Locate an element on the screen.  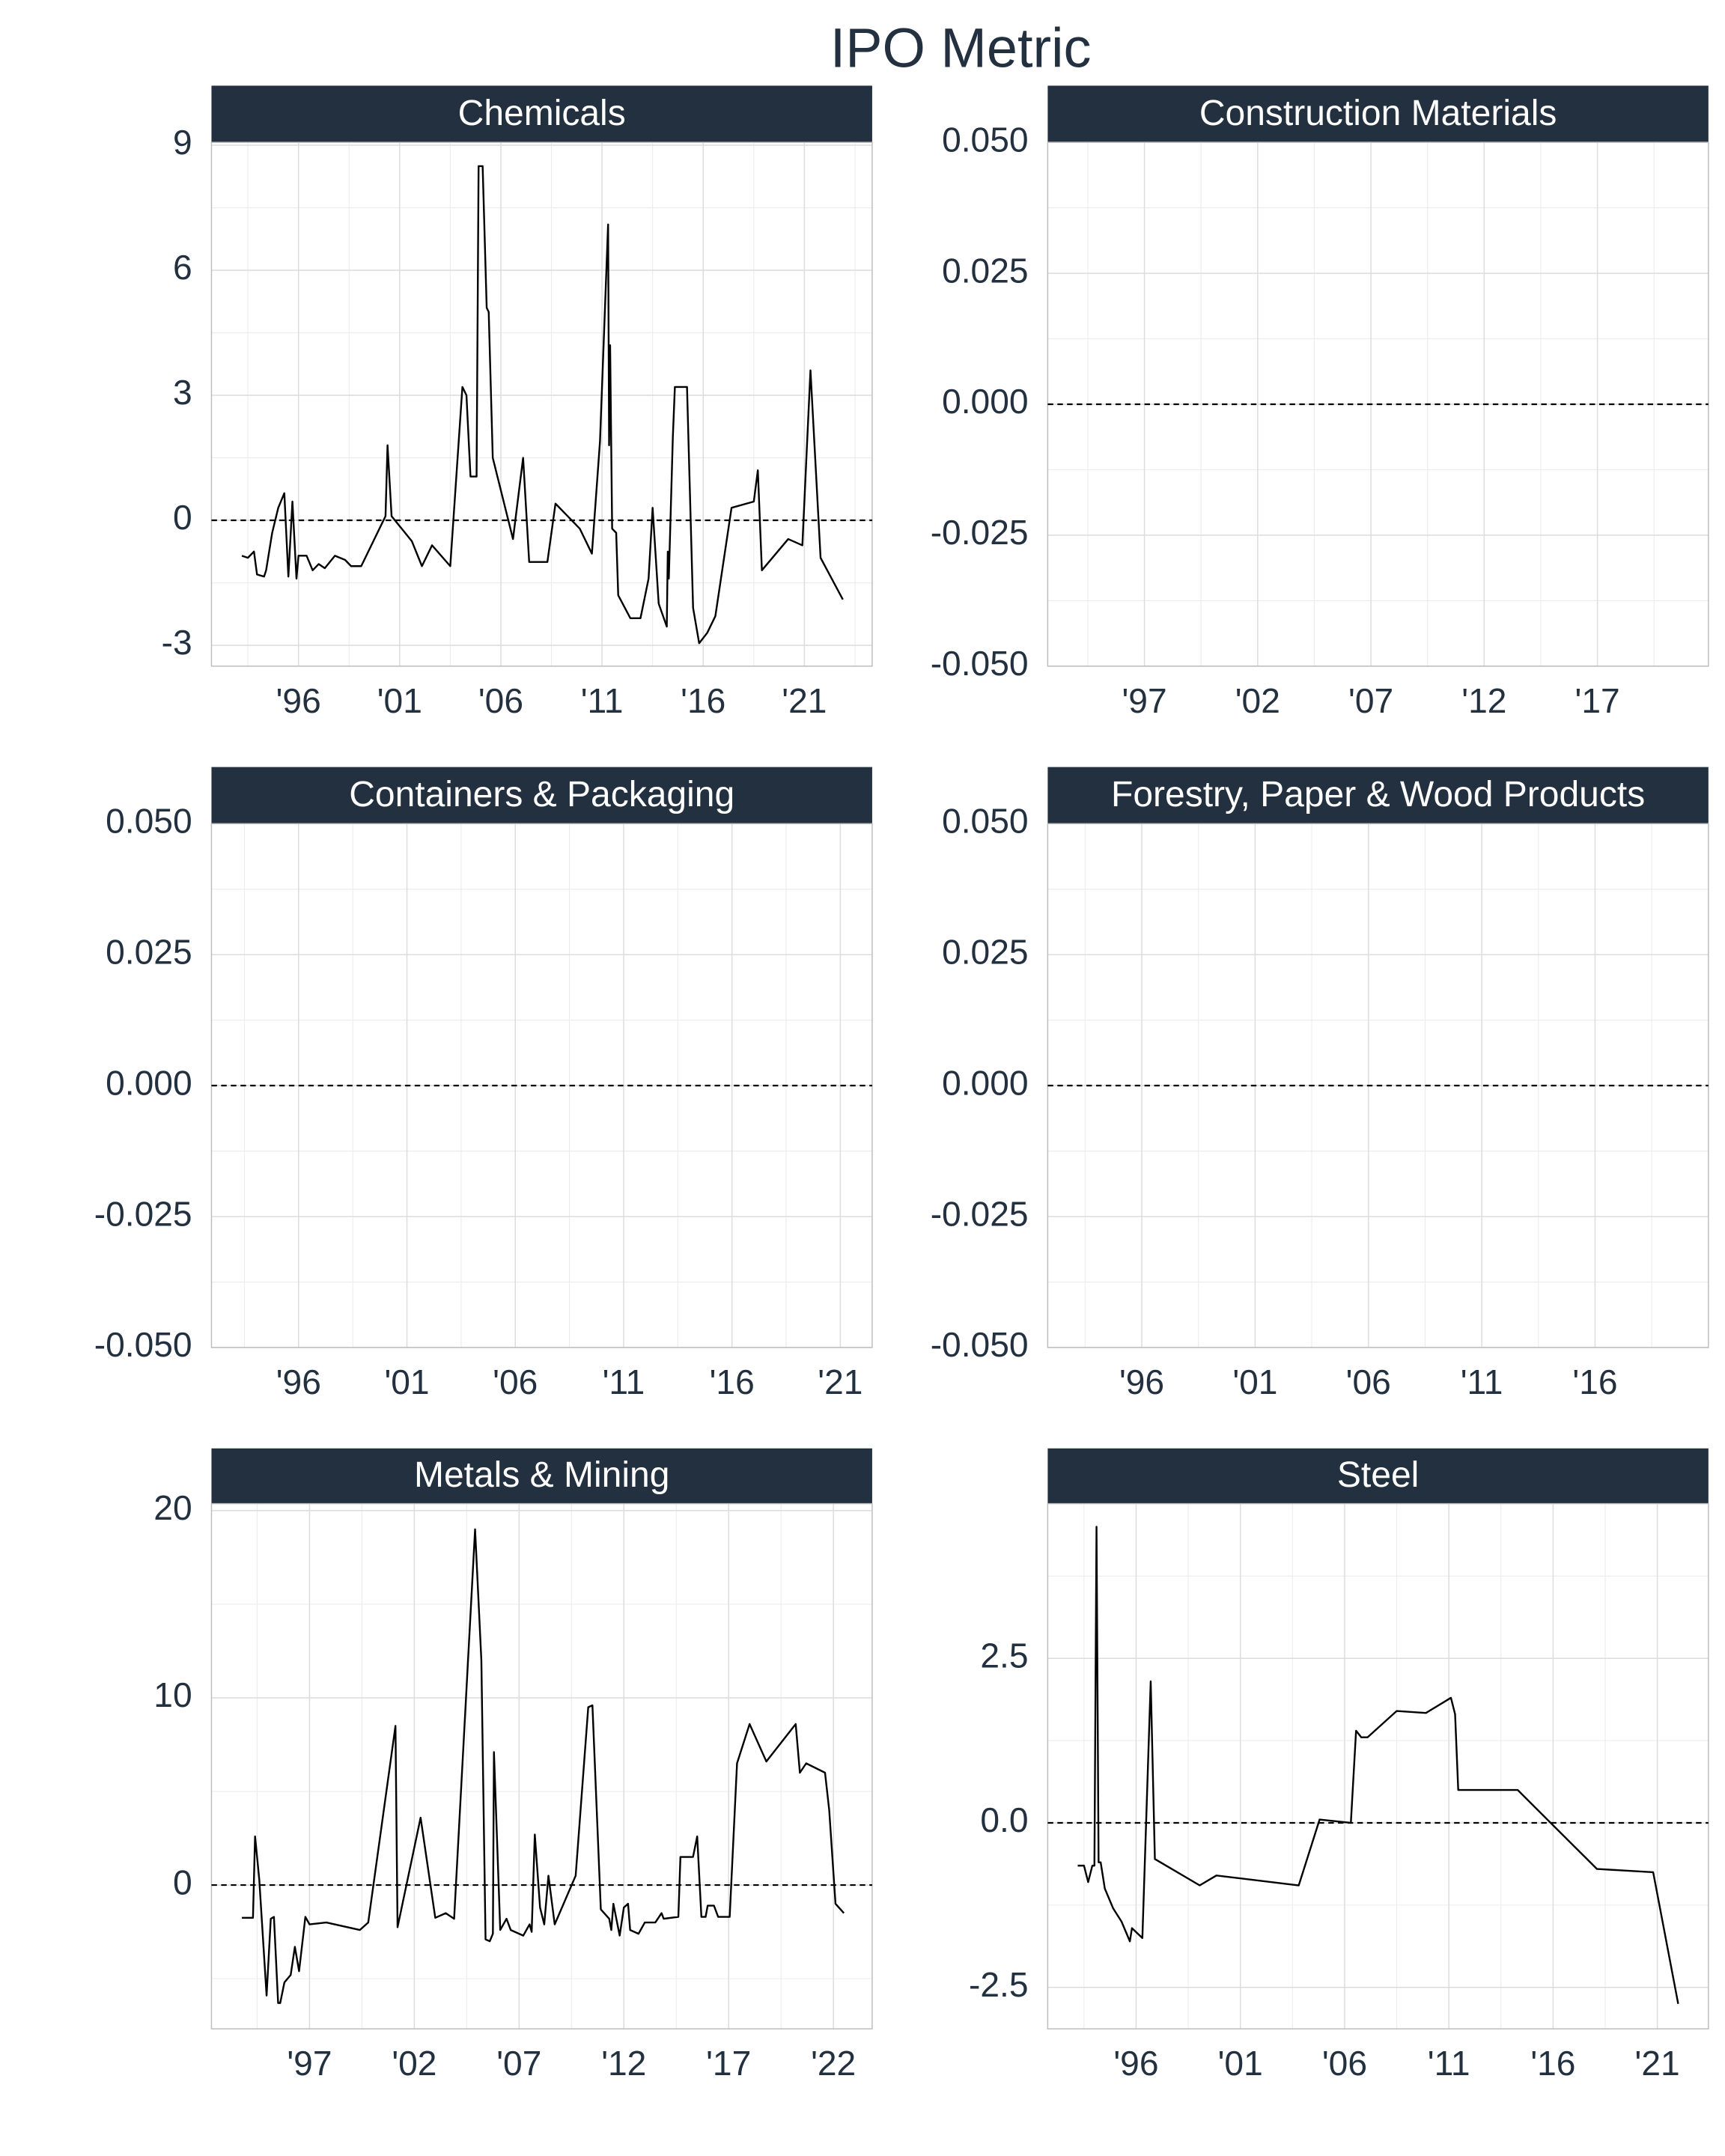
y-tick-label: 9 is located at coordinates (182, 142).